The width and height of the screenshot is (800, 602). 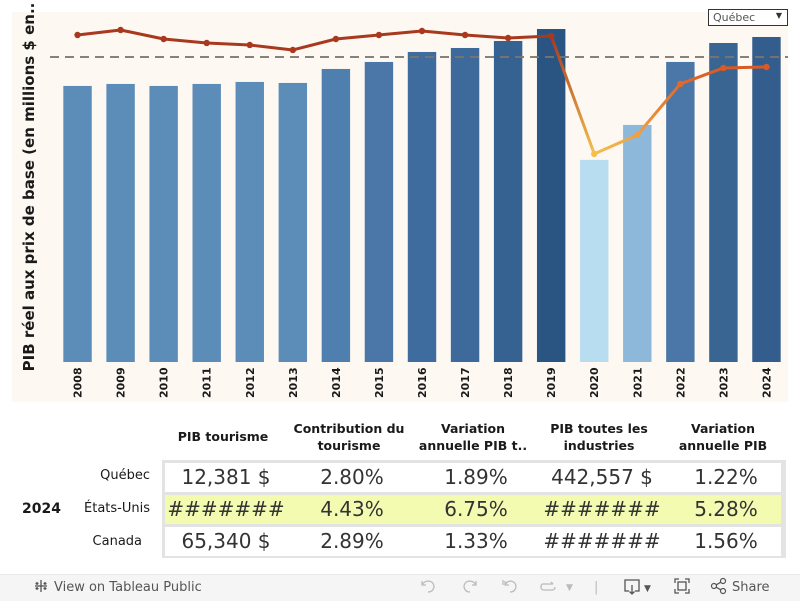 I want to click on bar-2023, so click(x=723, y=202).